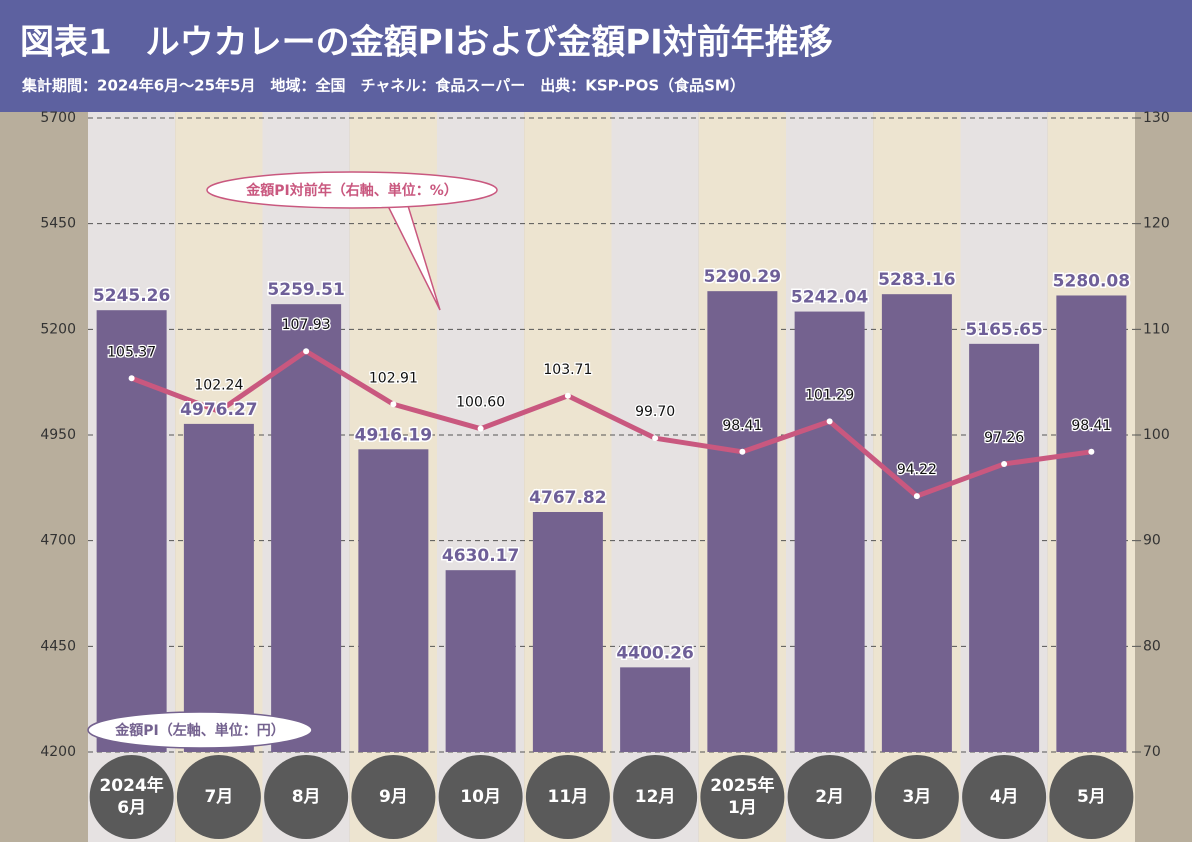 This screenshot has height=846, width=1192. Describe the element at coordinates (1156, 329) in the screenshot. I see `y2-tick-label: 110` at that location.